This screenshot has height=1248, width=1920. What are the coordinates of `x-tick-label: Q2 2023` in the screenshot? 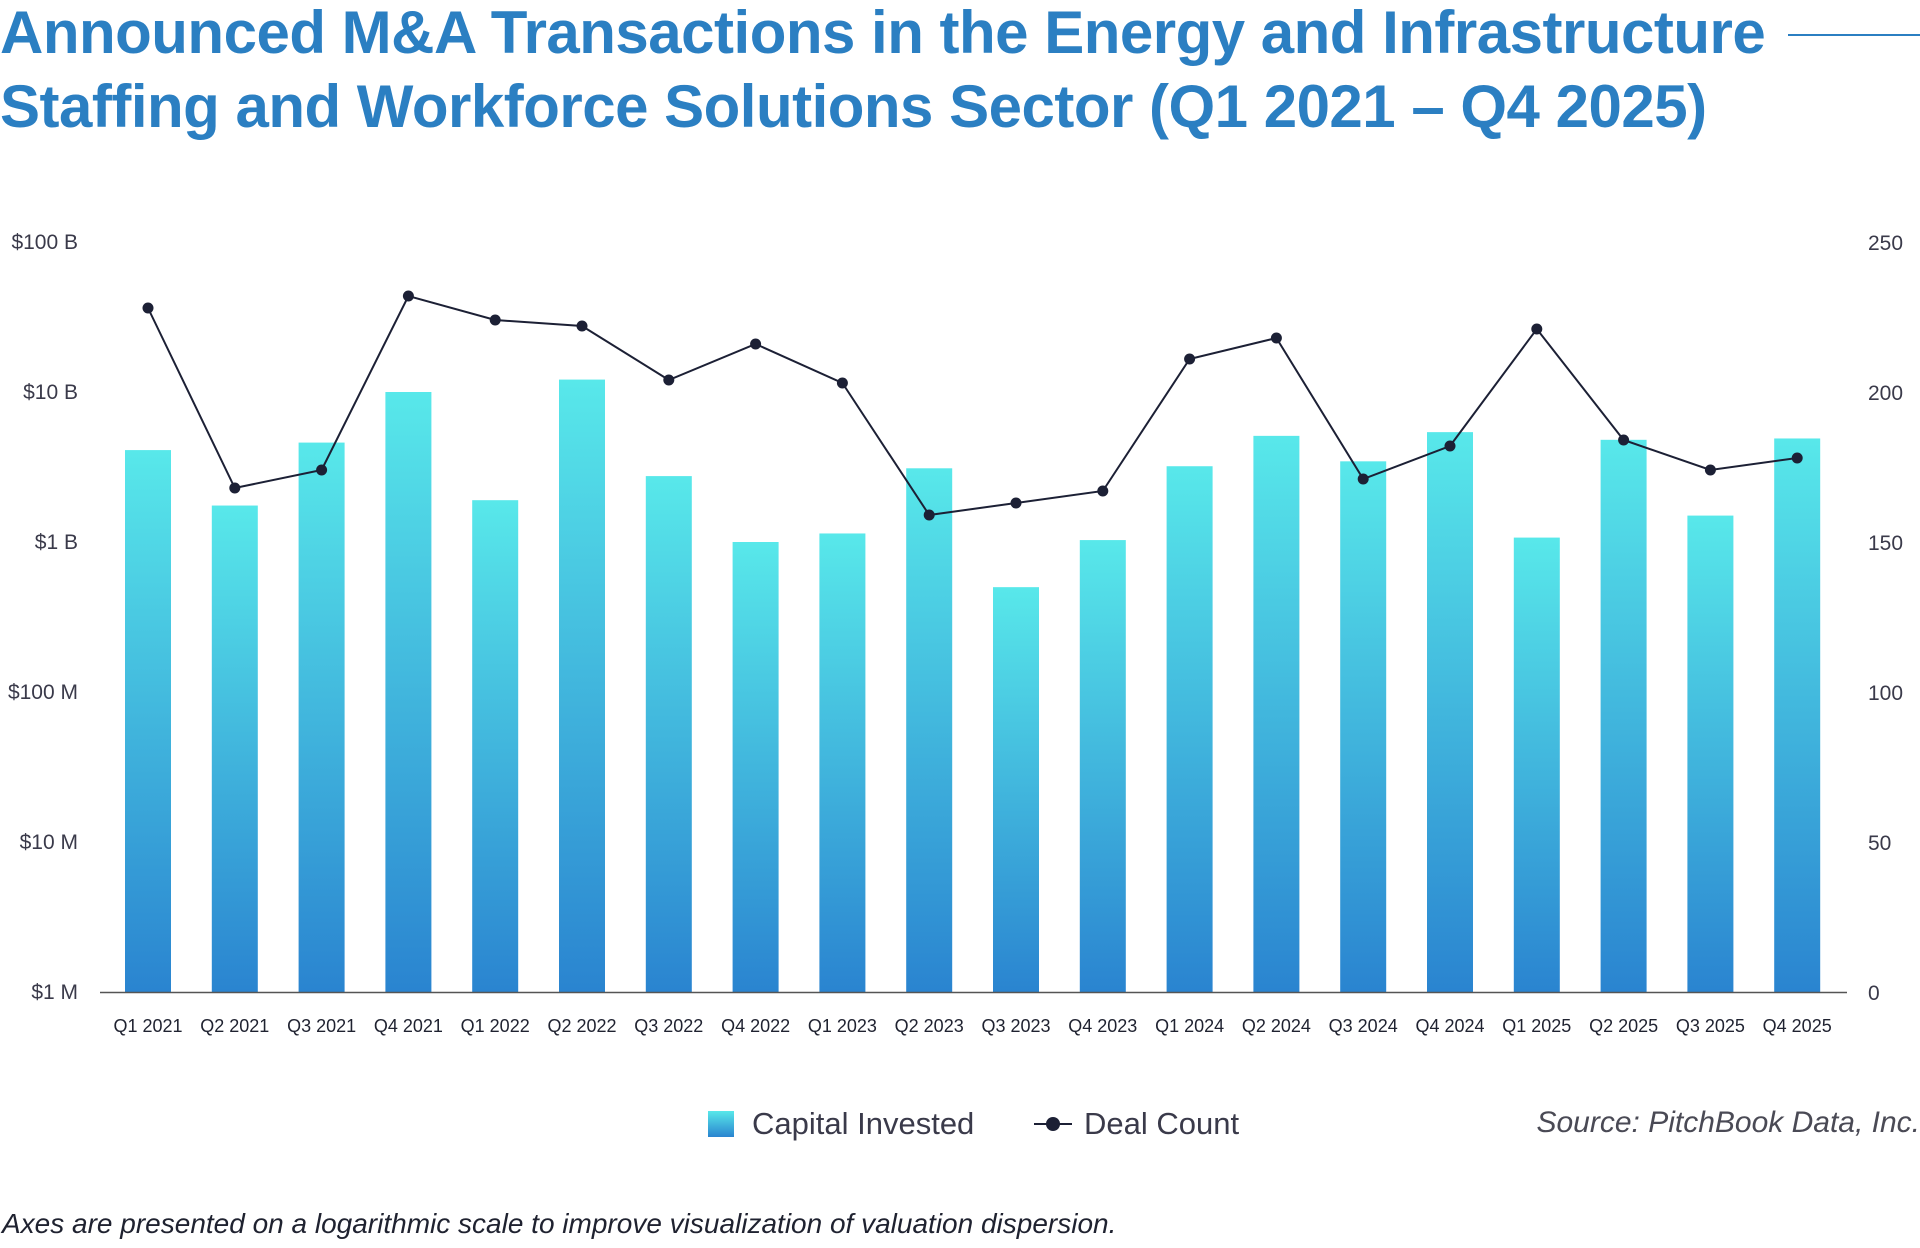 It's located at (929, 1026).